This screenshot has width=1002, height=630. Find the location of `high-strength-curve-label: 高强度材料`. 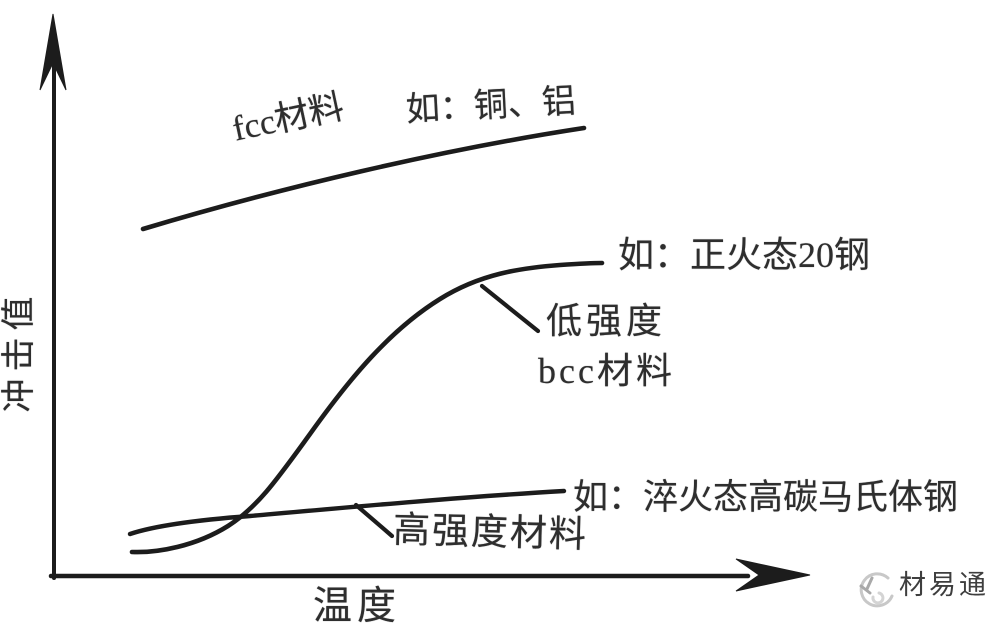

high-strength-curve-label: 高强度材料 is located at coordinates (490, 533).